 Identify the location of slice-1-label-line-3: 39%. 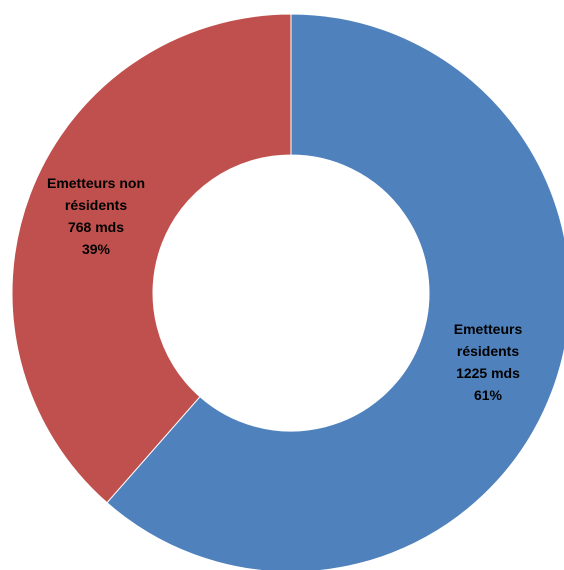
(96, 249).